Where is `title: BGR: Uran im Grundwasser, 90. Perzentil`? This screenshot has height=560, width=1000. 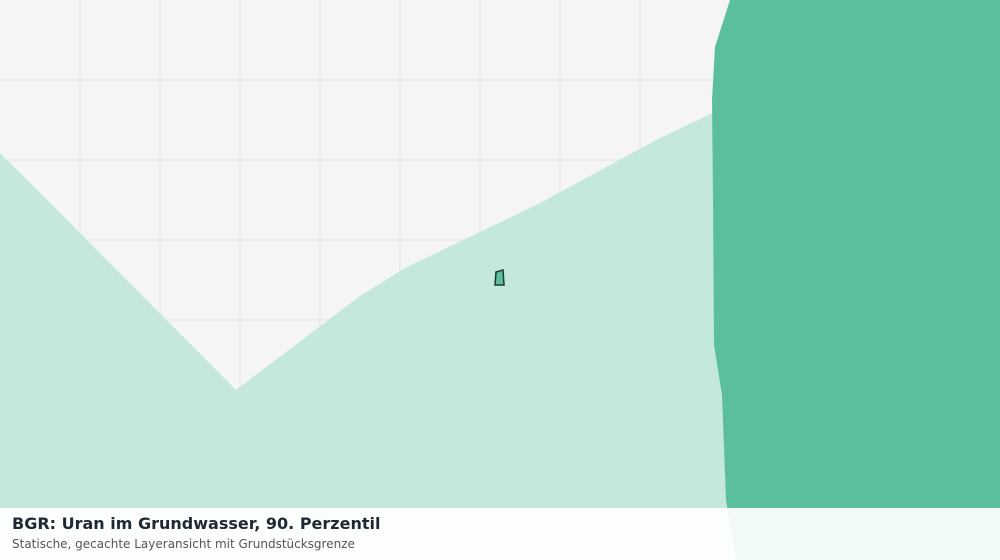 title: BGR: Uran im Grundwasser, 90. Perzentil is located at coordinates (196, 523).